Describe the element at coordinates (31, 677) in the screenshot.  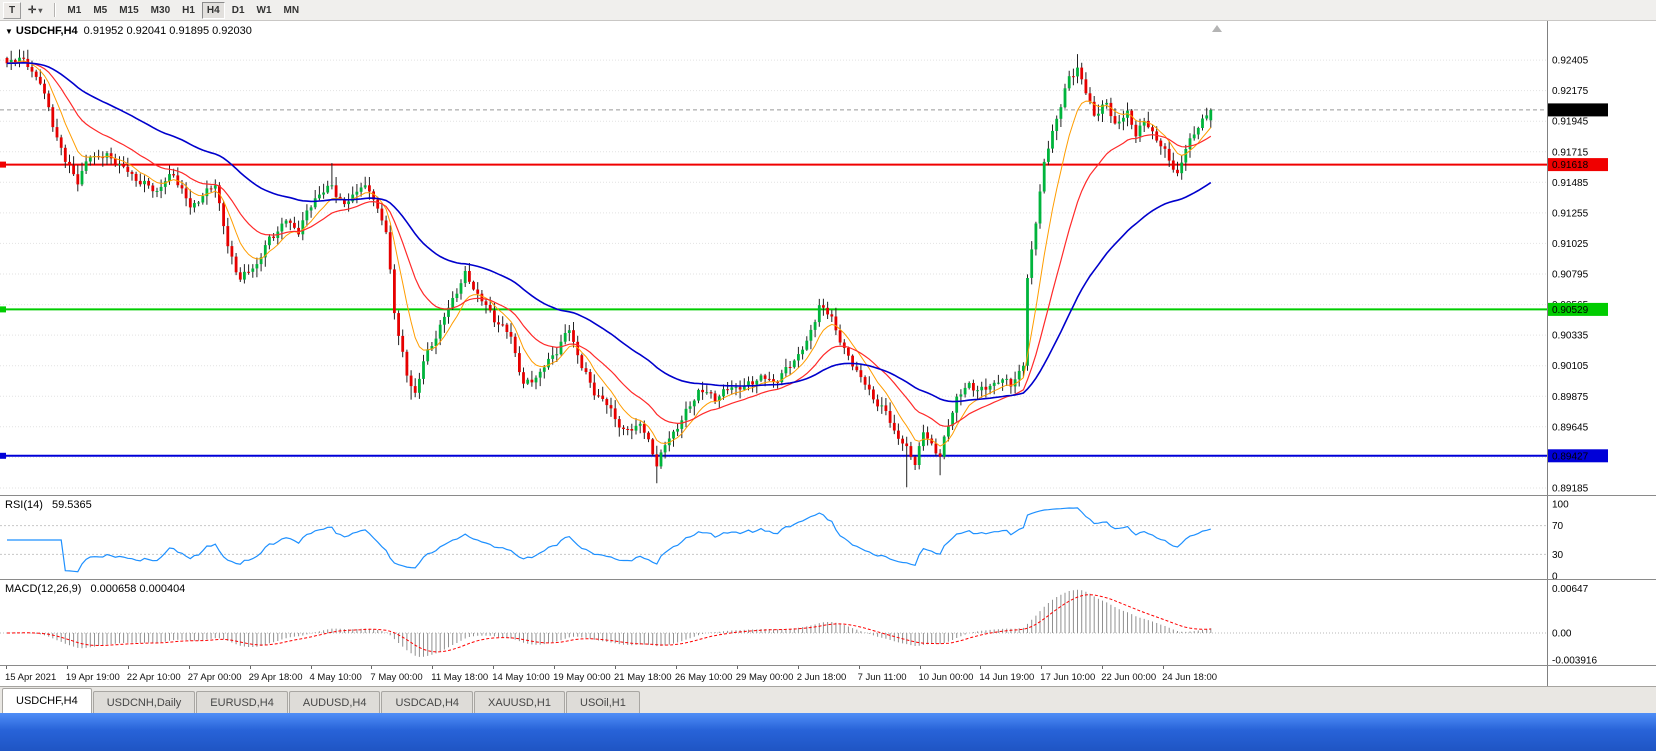
I see `time-axis-label: 15 Apr 2021` at that location.